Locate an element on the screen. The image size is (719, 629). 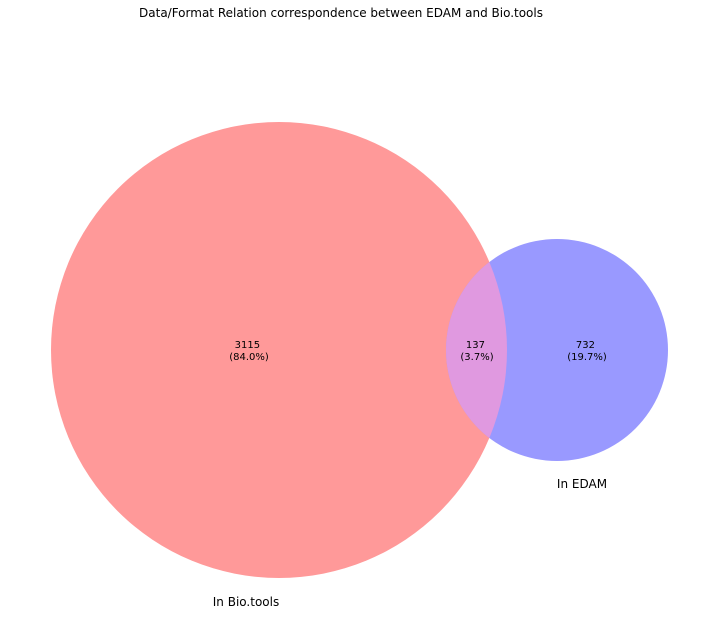
edam-circle is located at coordinates (557, 350).